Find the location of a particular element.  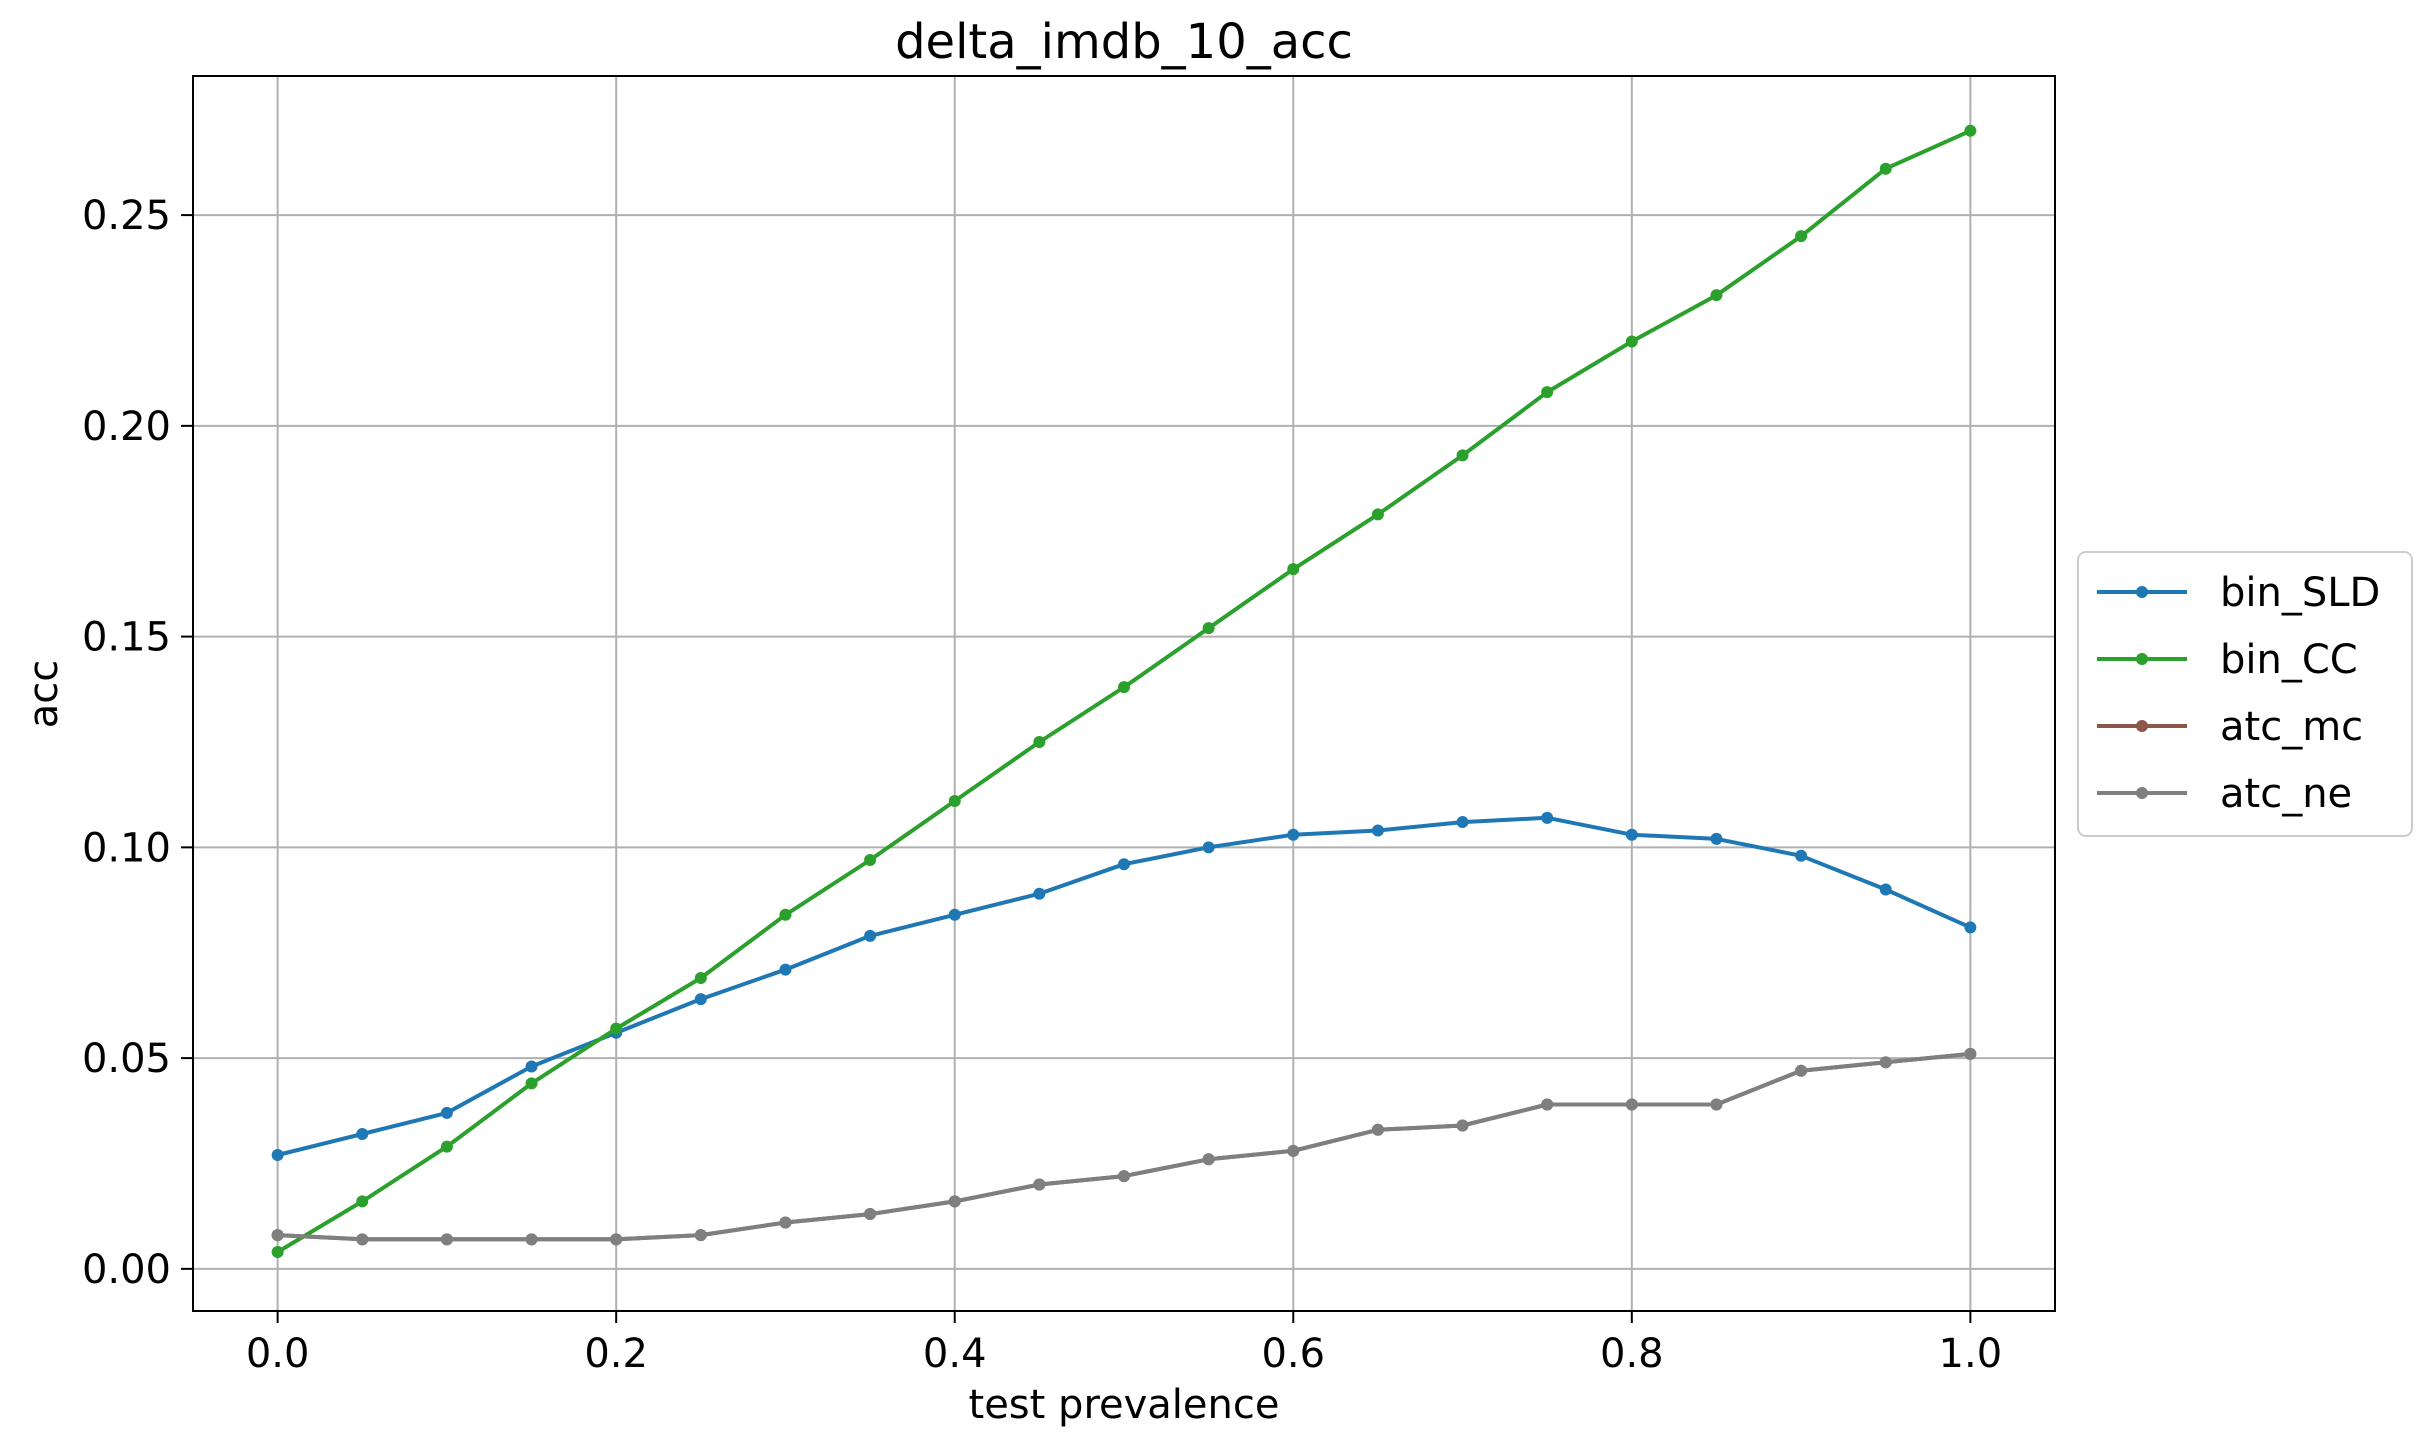

y-tick-label: 0.10 is located at coordinates (126, 848).